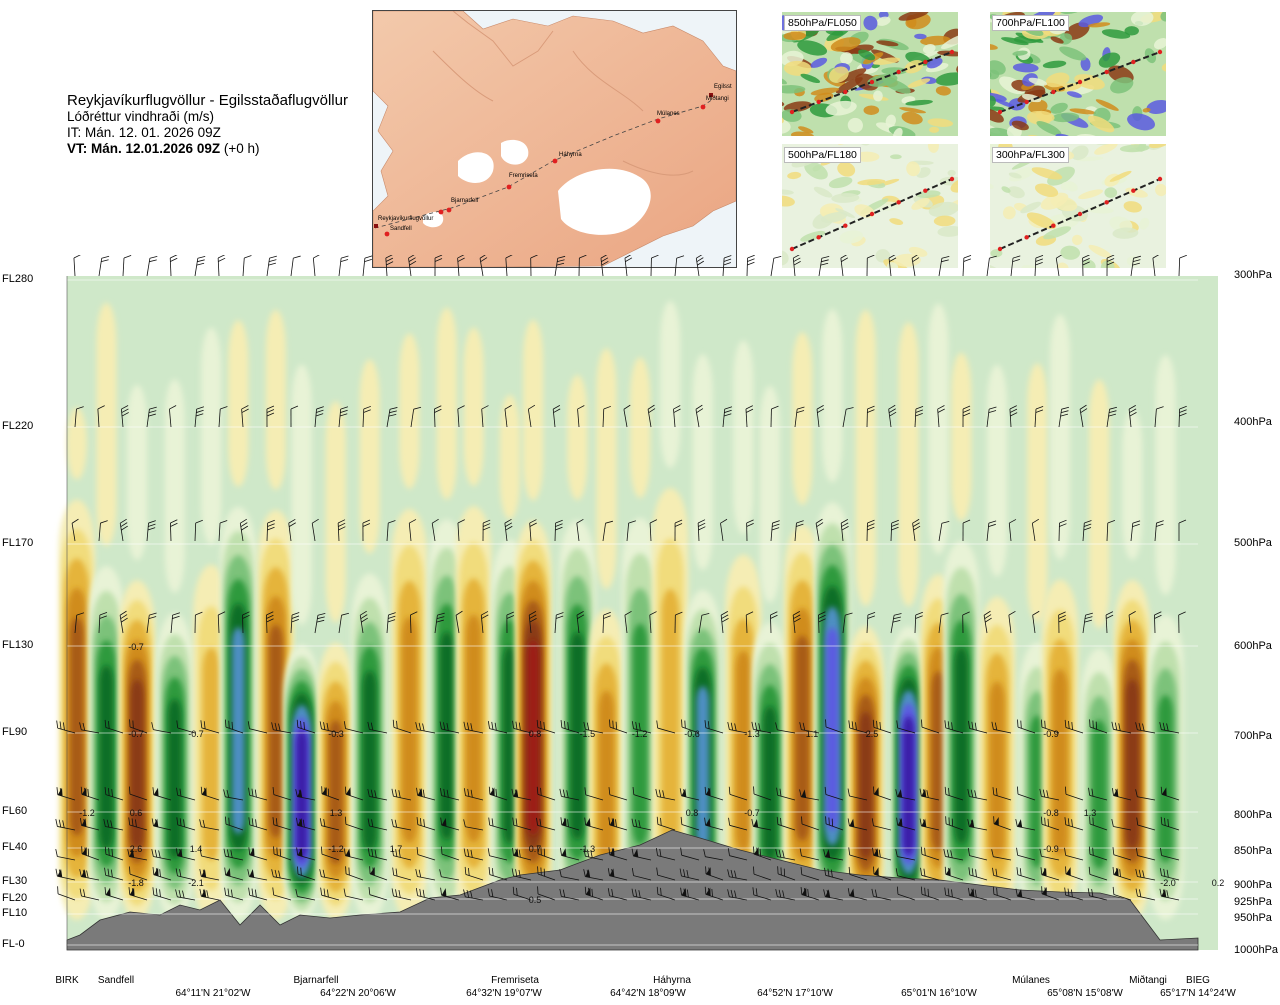 This screenshot has width=1280, height=1005. What do you see at coordinates (870, 206) in the screenshot?
I see `panel-500-svg` at bounding box center [870, 206].